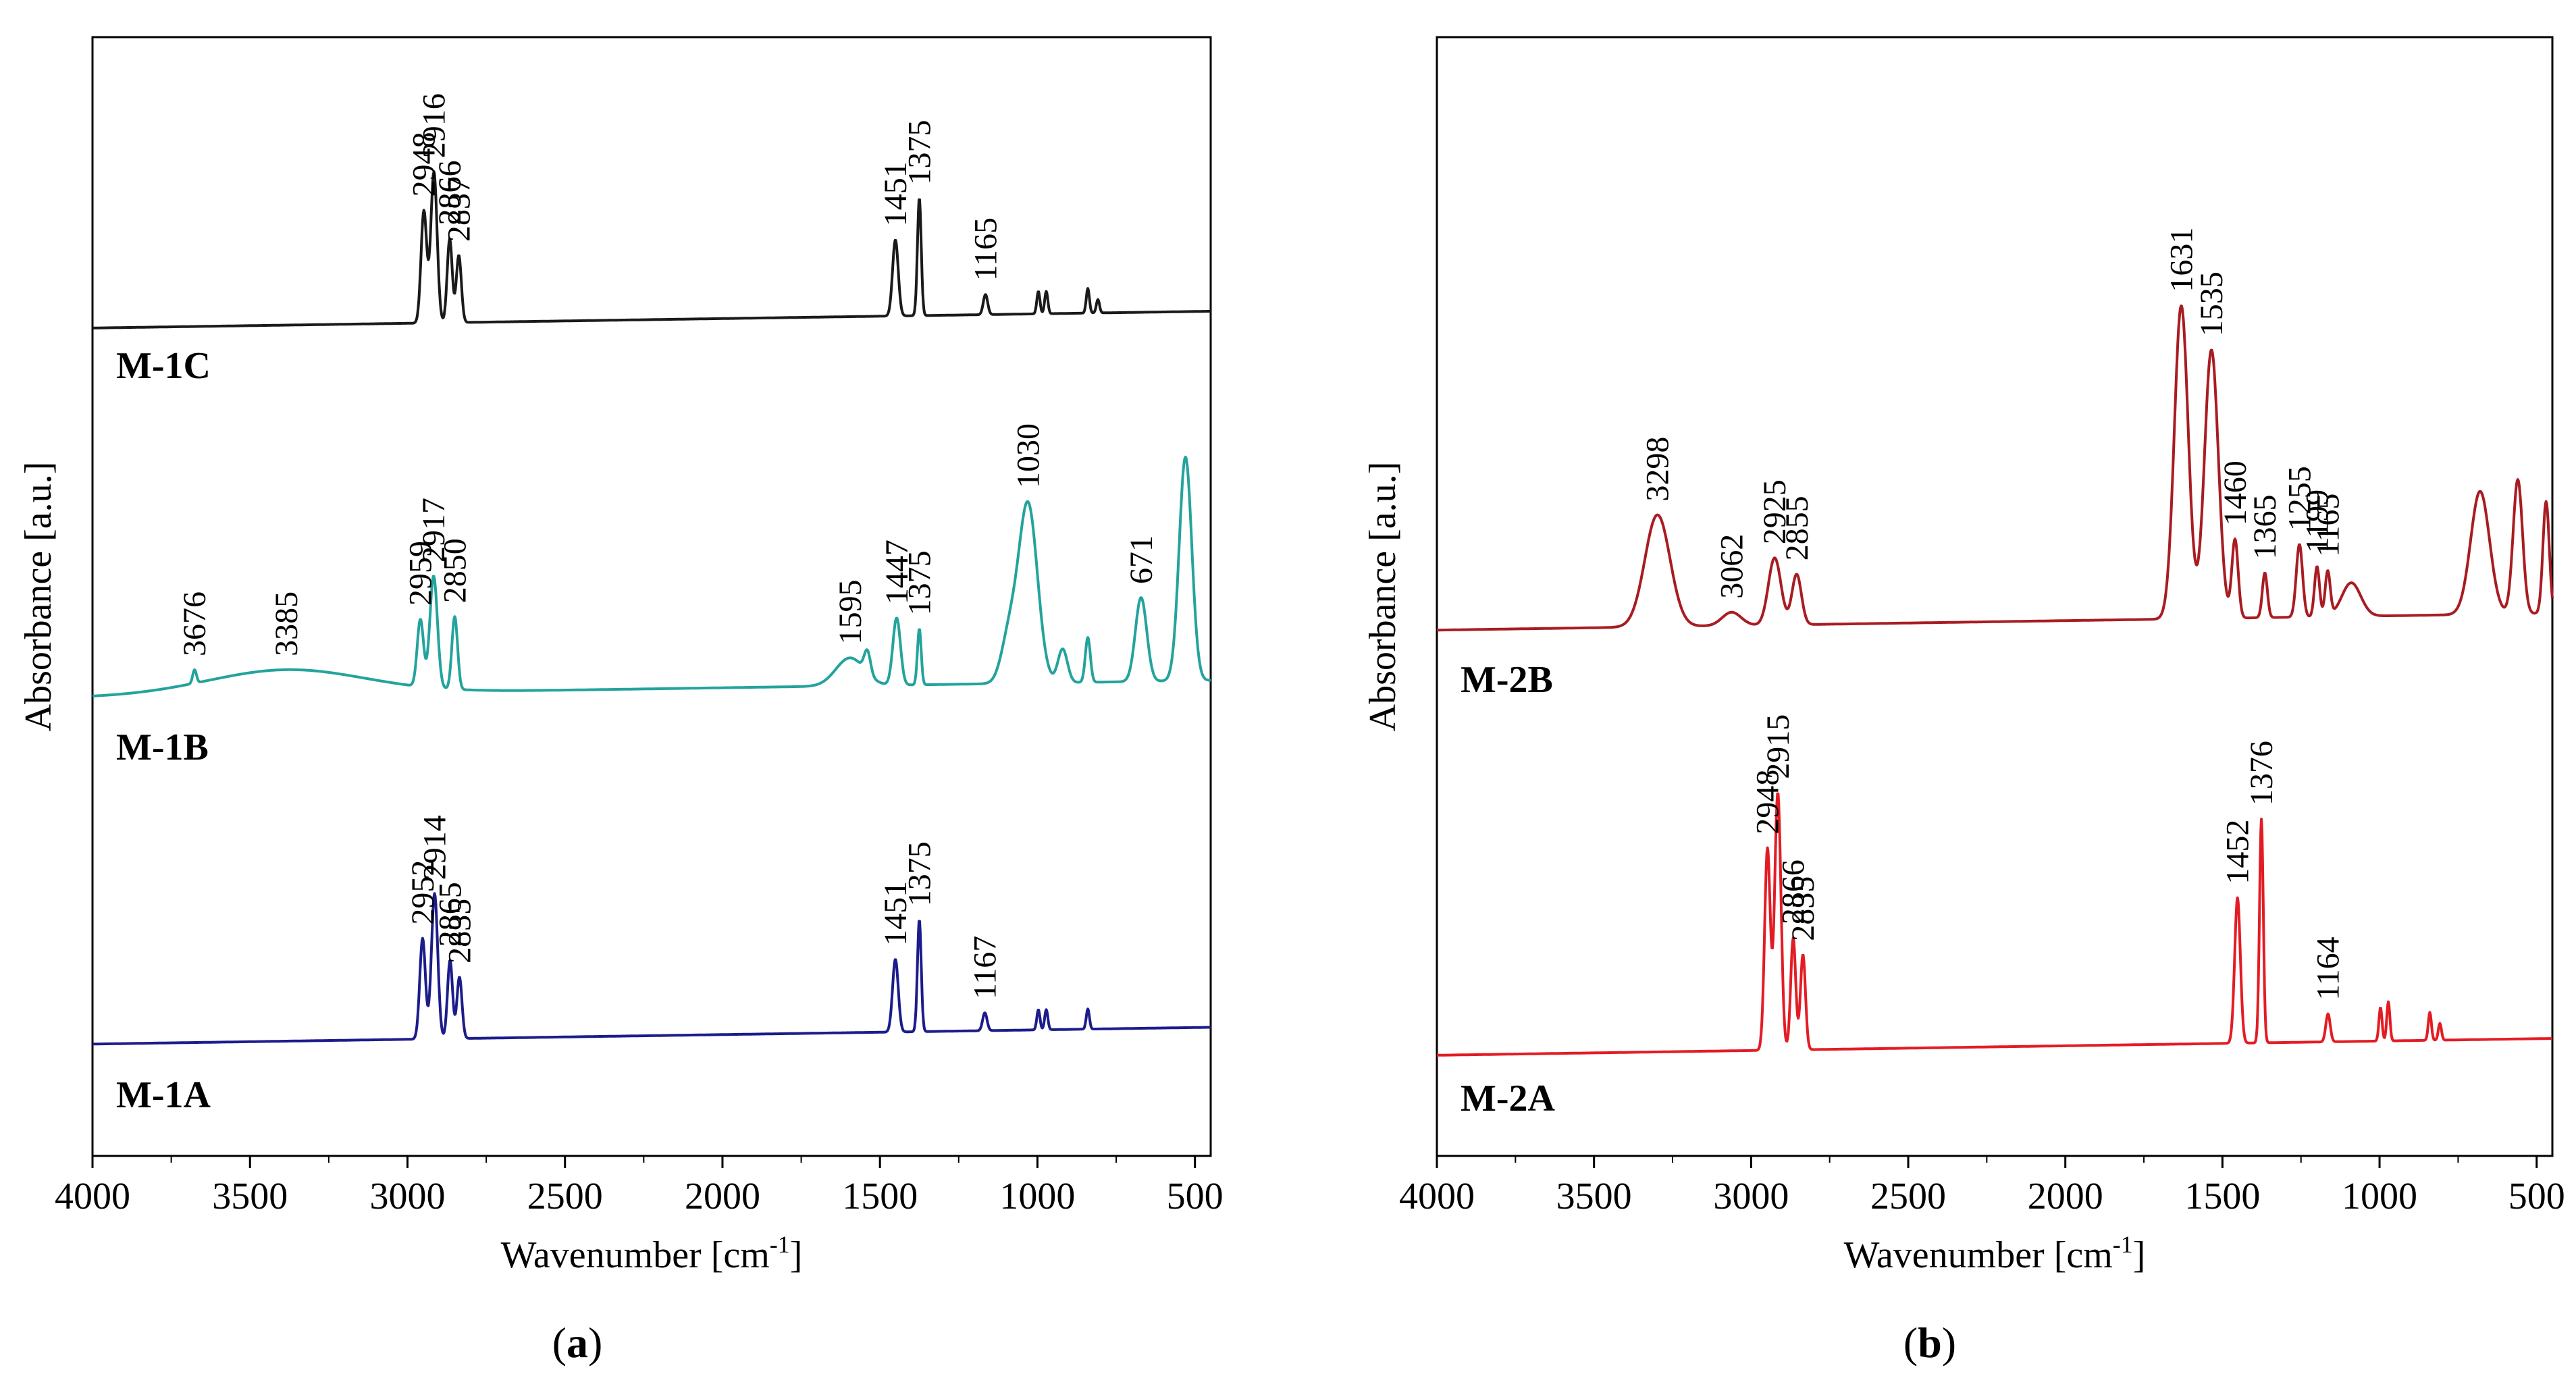 Image resolution: width=2576 pixels, height=1399 pixels. I want to click on peak-label: 1460, so click(2235, 492).